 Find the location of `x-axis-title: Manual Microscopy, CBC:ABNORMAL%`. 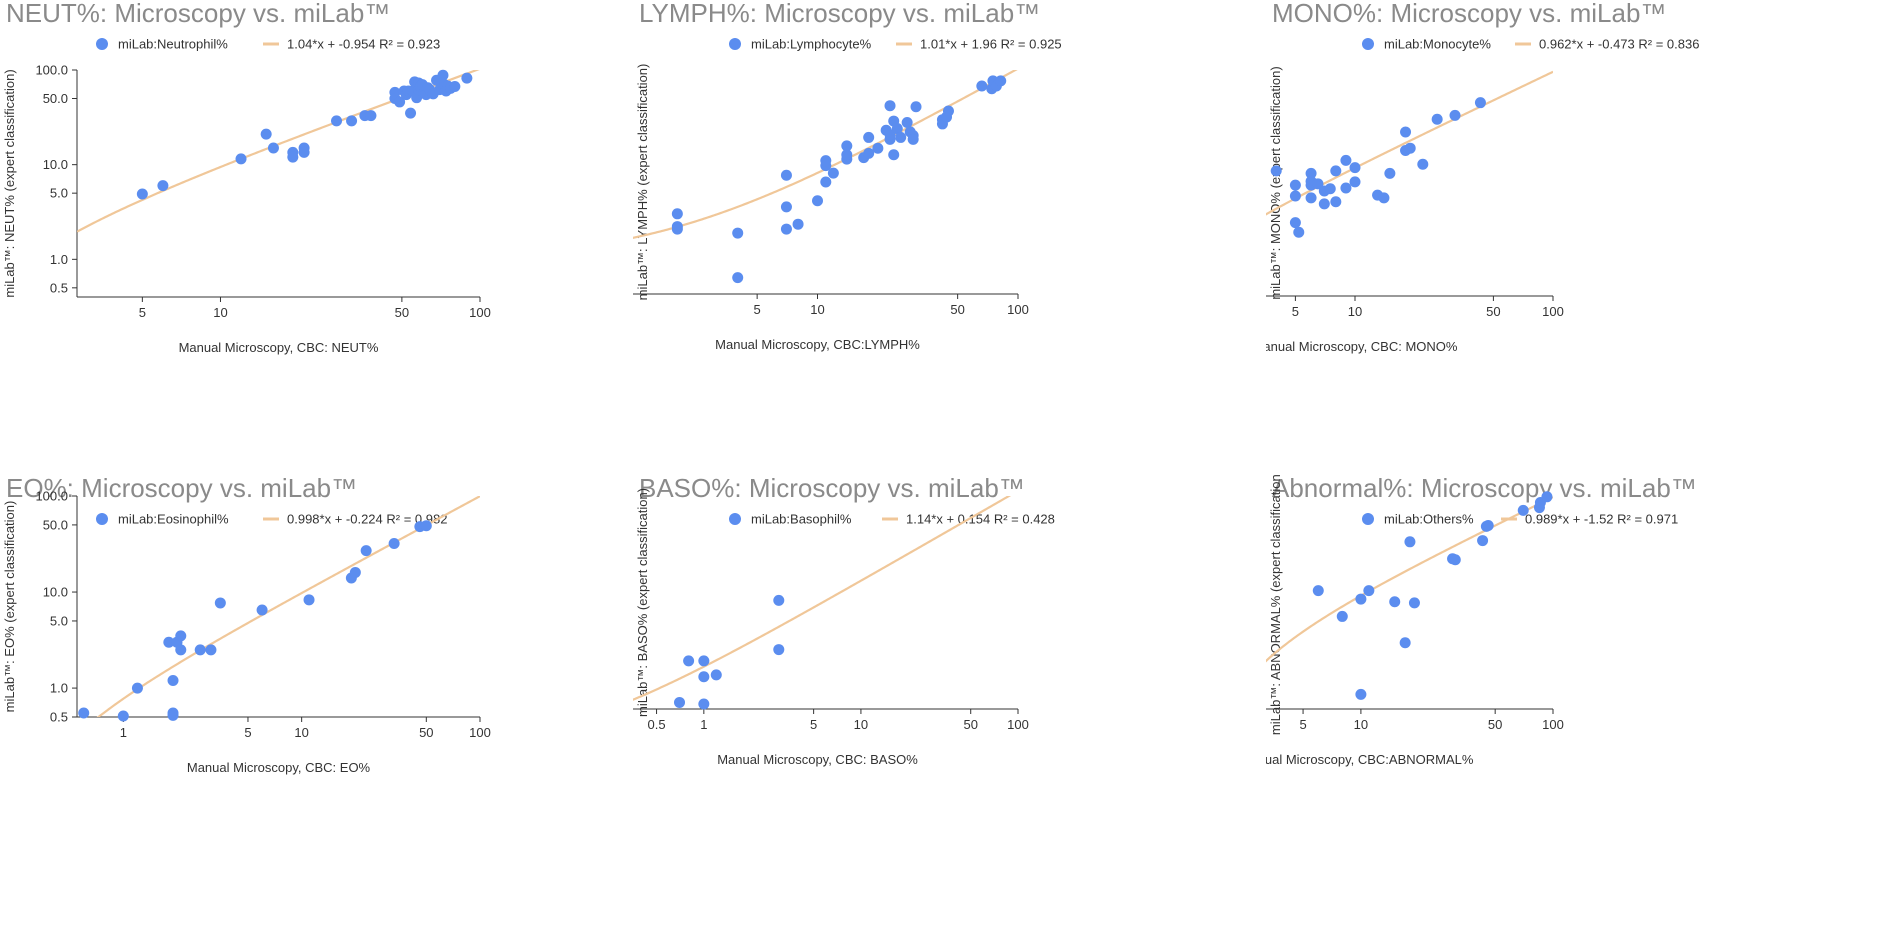

x-axis-title: Manual Microscopy, CBC:ABNORMAL% is located at coordinates (1370, 759).